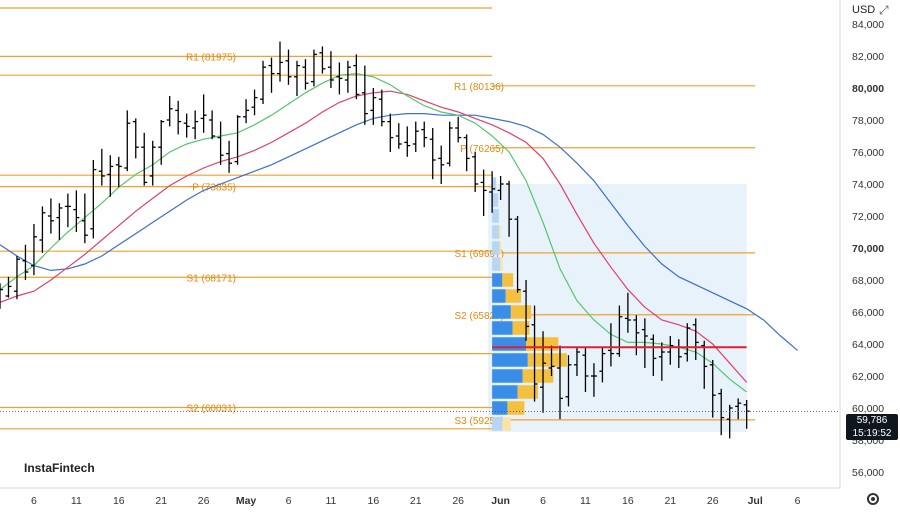 This screenshot has height=515, width=900. Describe the element at coordinates (479, 254) in the screenshot. I see `pivot-label-curr: S1 (69697)` at that location.